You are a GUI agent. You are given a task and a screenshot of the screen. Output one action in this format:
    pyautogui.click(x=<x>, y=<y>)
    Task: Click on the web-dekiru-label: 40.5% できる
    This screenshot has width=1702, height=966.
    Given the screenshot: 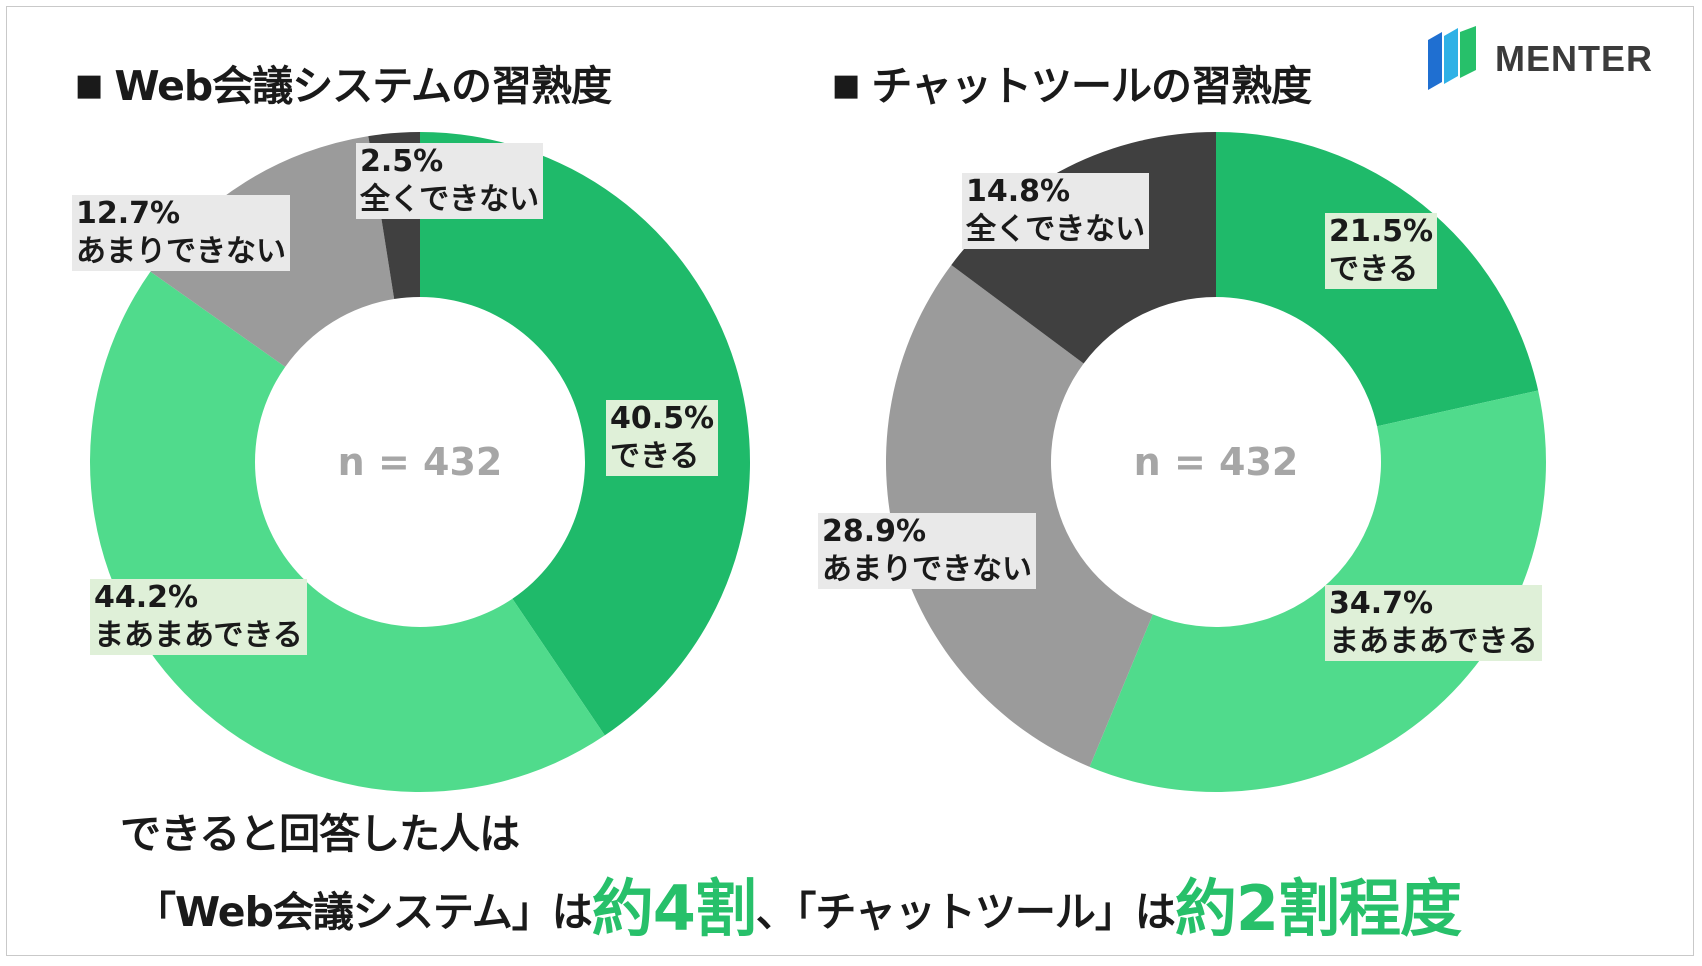 What is the action you would take?
    pyautogui.click(x=662, y=438)
    